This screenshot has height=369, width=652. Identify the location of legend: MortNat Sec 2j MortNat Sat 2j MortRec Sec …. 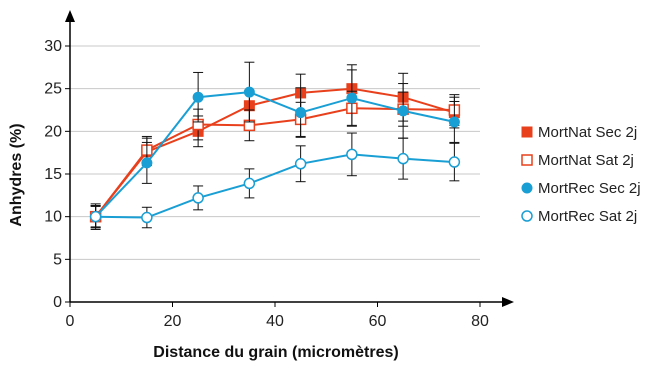
(581, 174).